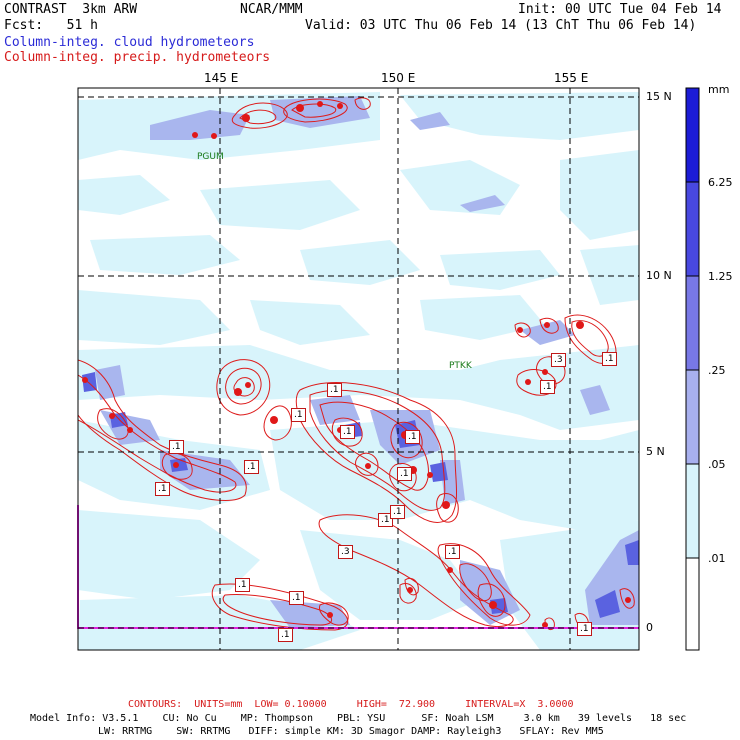 This screenshot has width=740, height=740. What do you see at coordinates (717, 464) in the screenshot?
I see `colorbar-label-4: .05` at bounding box center [717, 464].